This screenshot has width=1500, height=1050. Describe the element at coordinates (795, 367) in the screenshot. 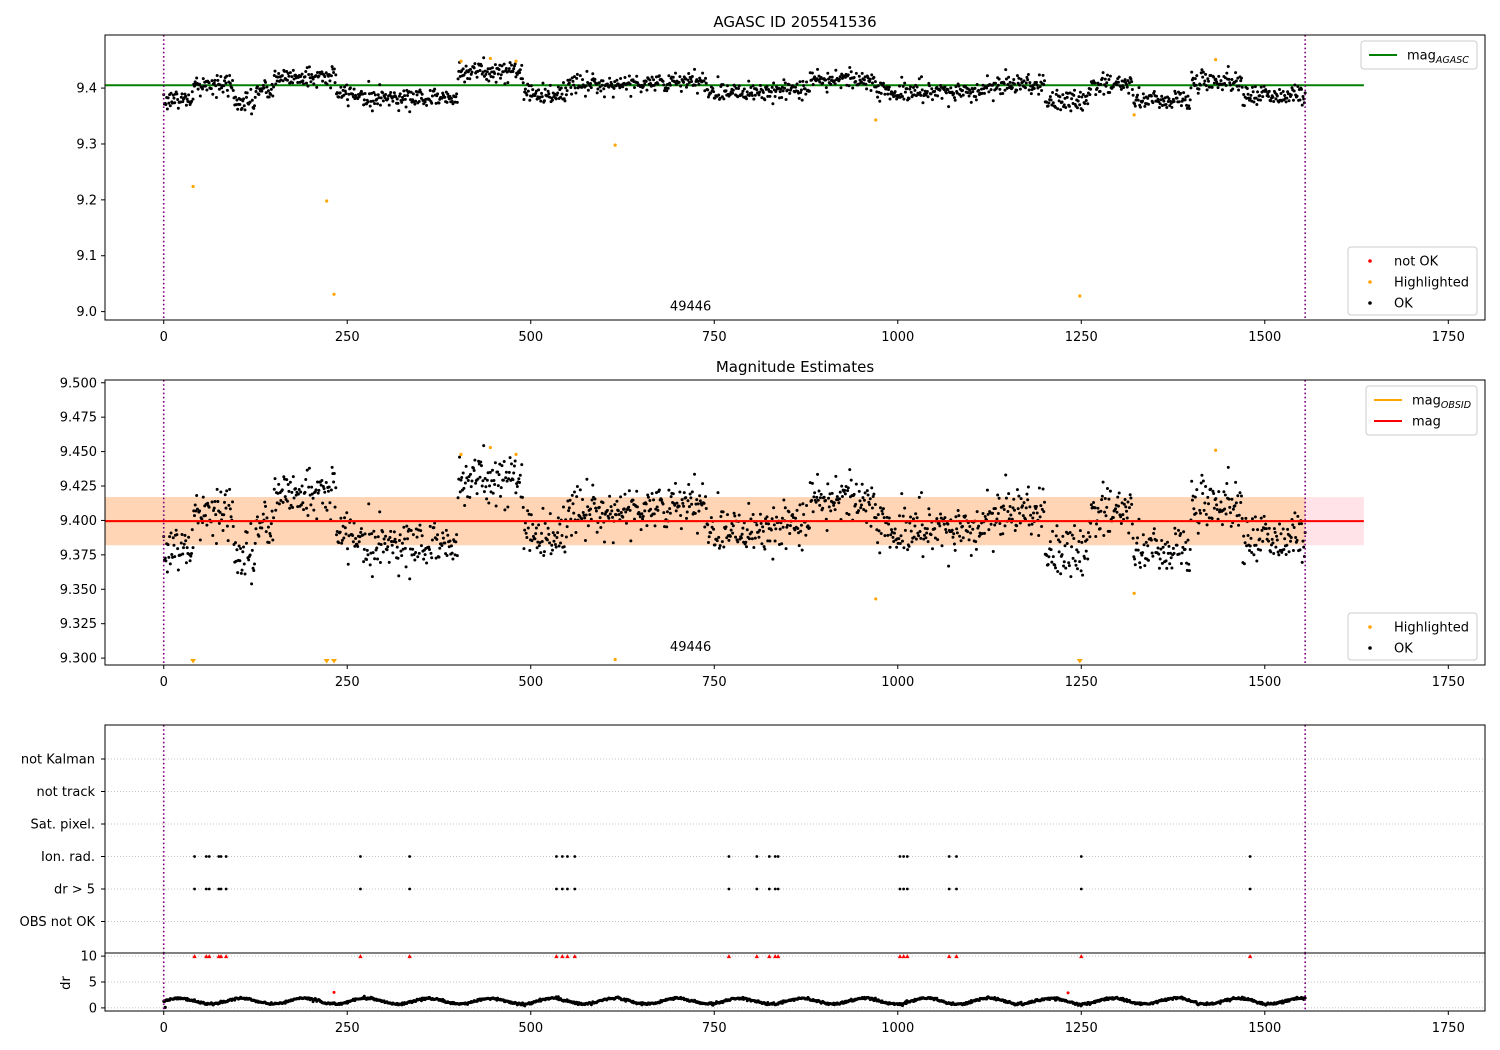

I see `panel2-title: Magnitude Estimates` at that location.